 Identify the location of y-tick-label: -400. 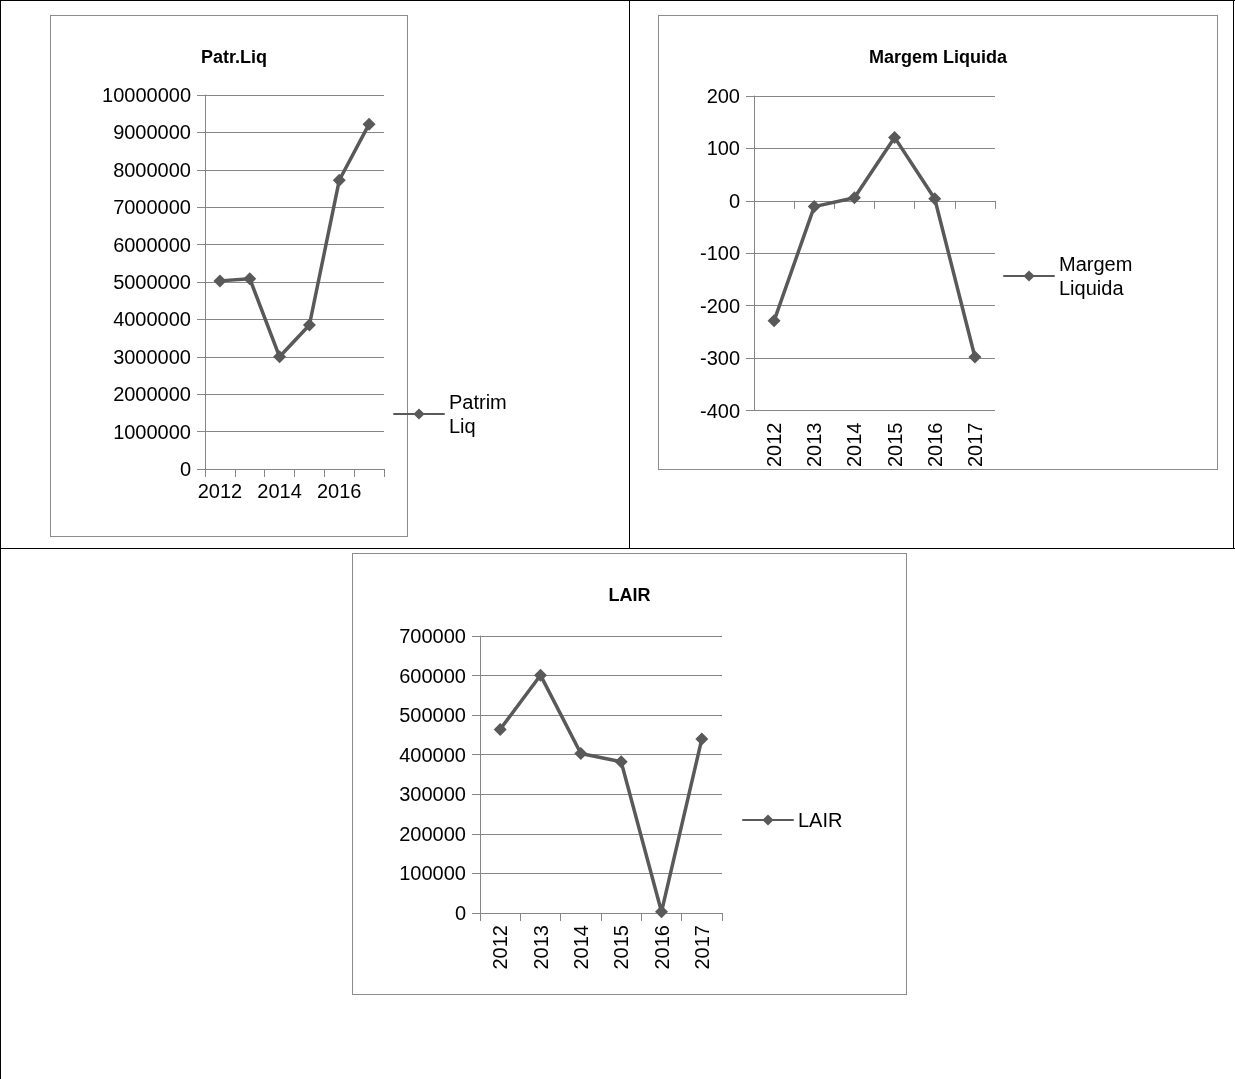
(719, 410).